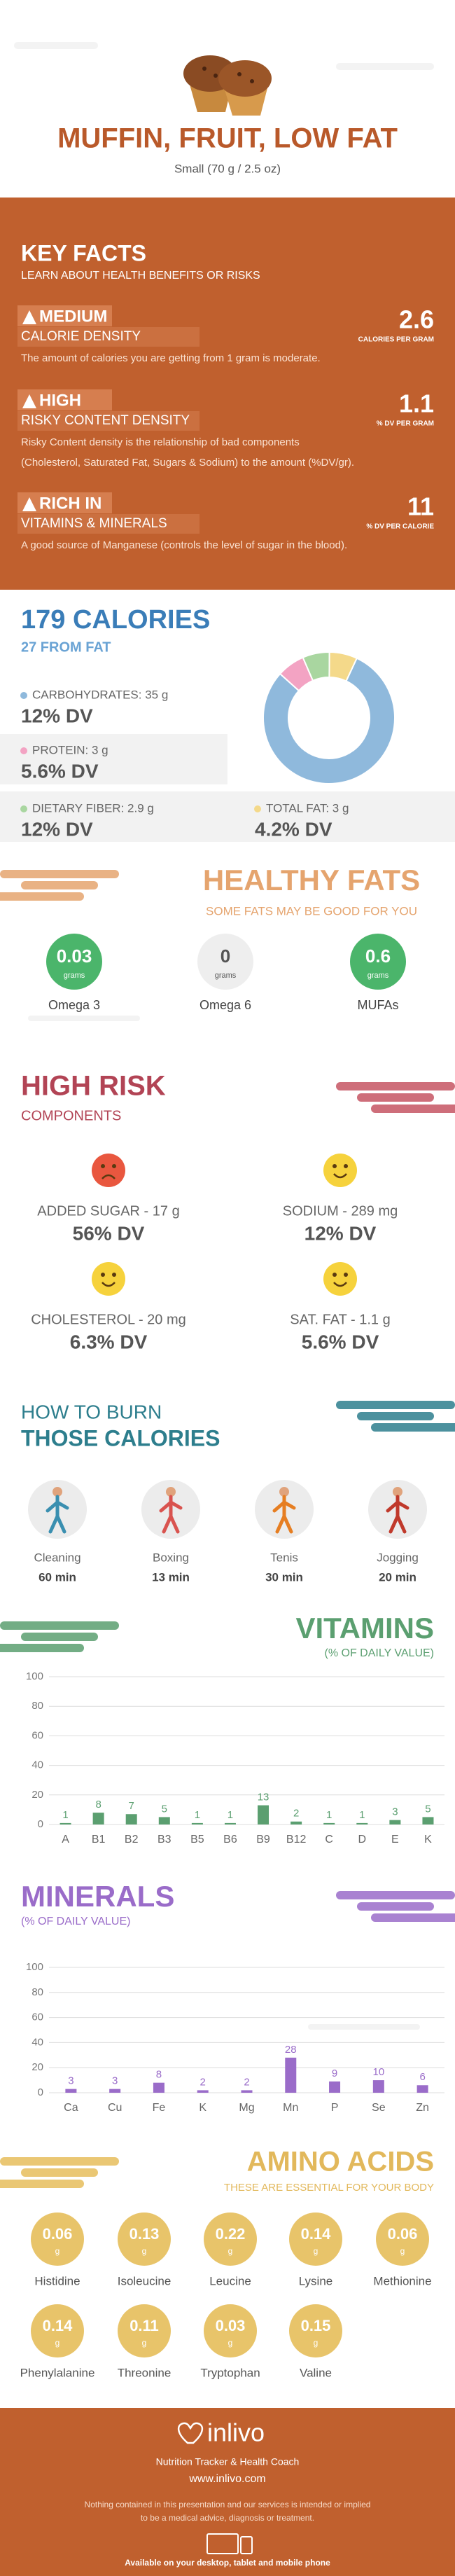 This screenshot has width=455, height=2576. I want to click on y-tick-label: 60, so click(37, 2017).